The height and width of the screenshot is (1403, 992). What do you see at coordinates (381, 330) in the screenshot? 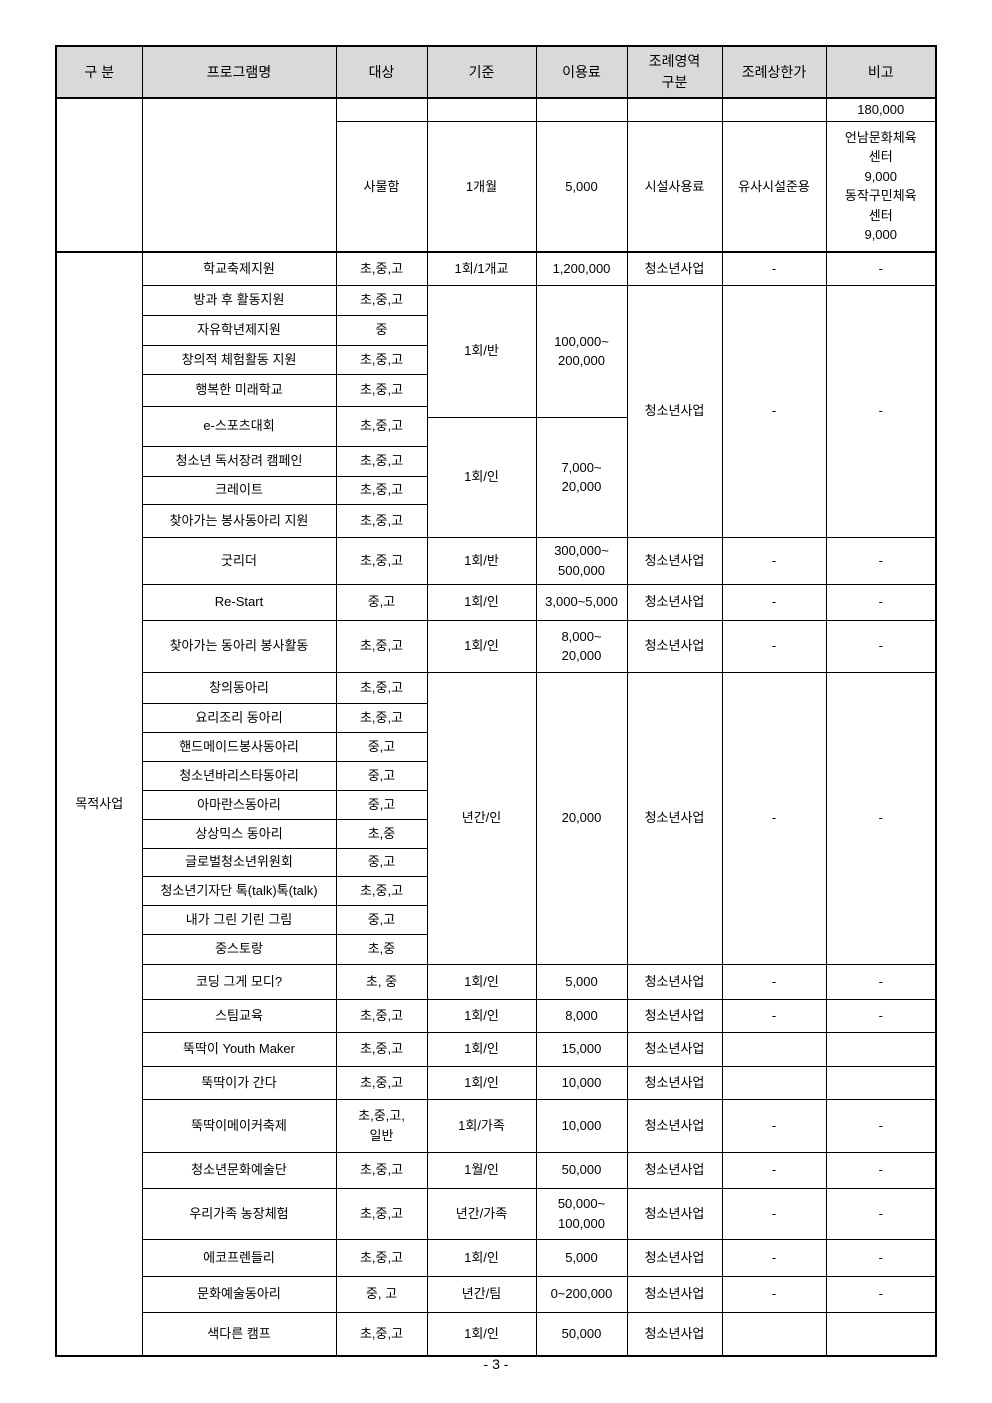
I see `cell-target: 중` at bounding box center [381, 330].